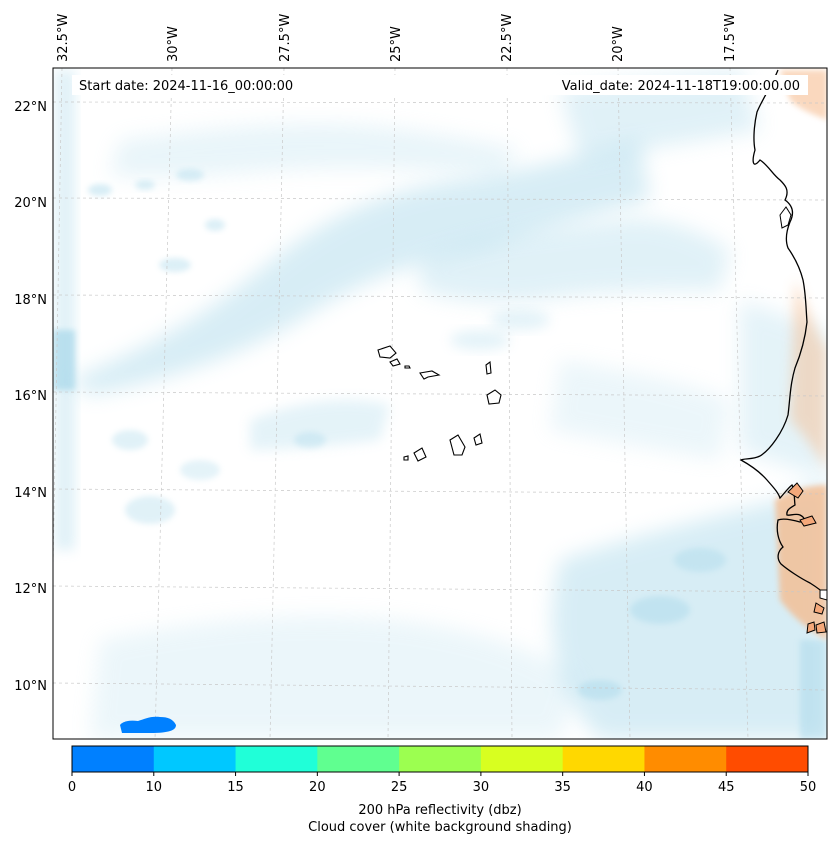 This screenshot has width=837, height=843. I want to click on colorbar-label: 200 hPa reflectivity (dbz), so click(439, 810).